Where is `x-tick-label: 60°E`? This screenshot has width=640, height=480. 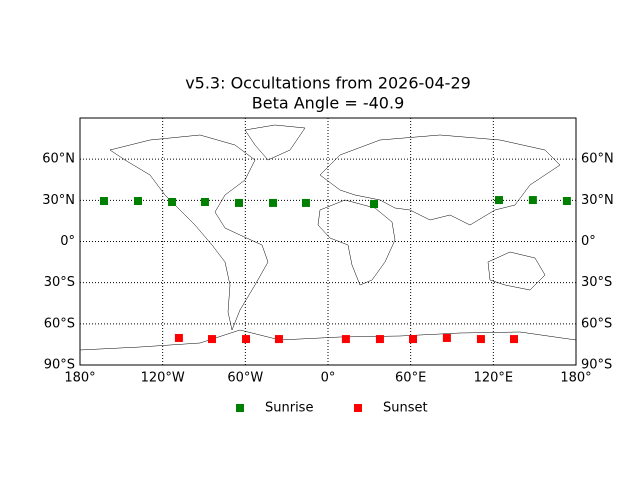
x-tick-label: 60°E is located at coordinates (410, 378).